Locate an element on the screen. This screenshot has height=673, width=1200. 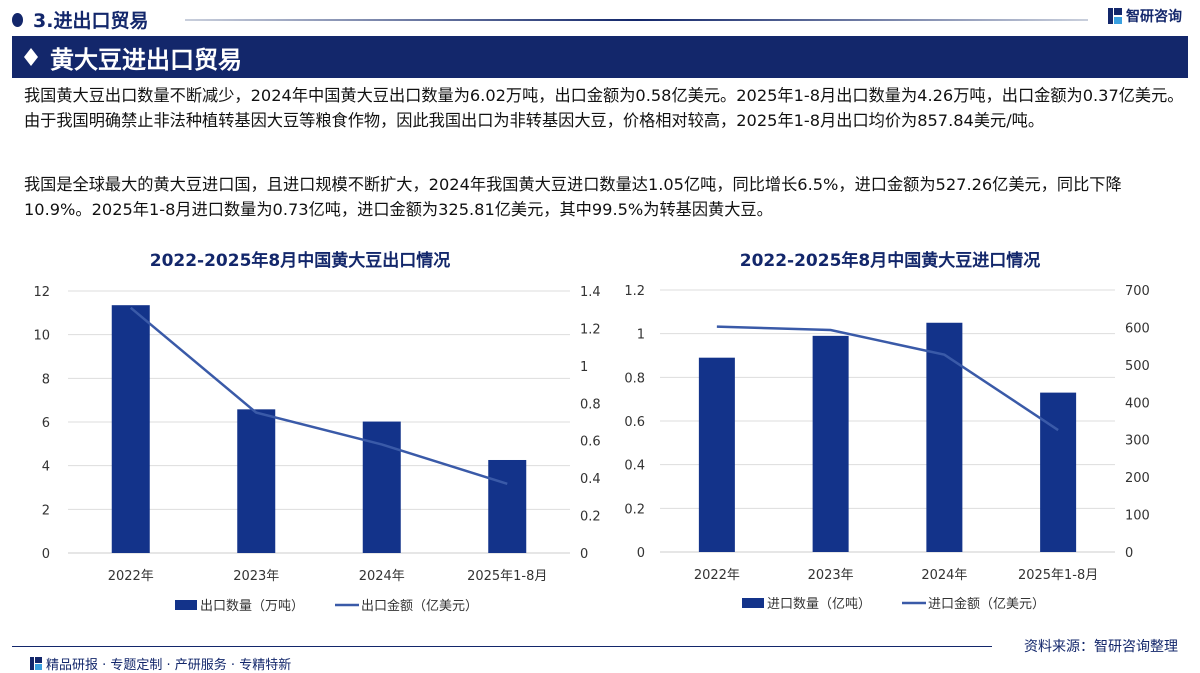
y-tick-right: 400 is located at coordinates (1137, 403).